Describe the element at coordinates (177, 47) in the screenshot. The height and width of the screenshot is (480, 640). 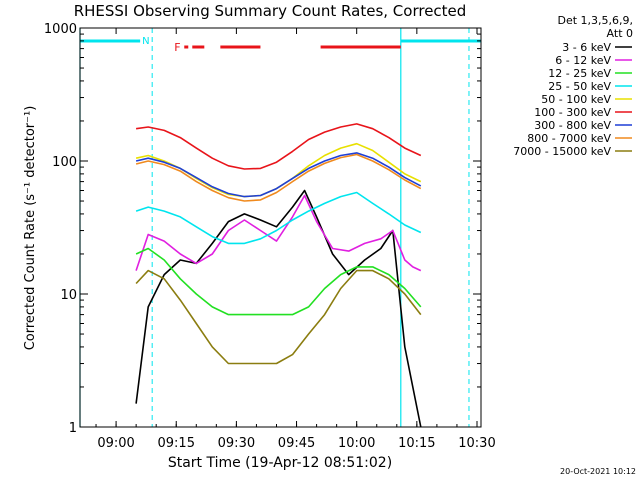
I see `flare-flag-label: F` at that location.